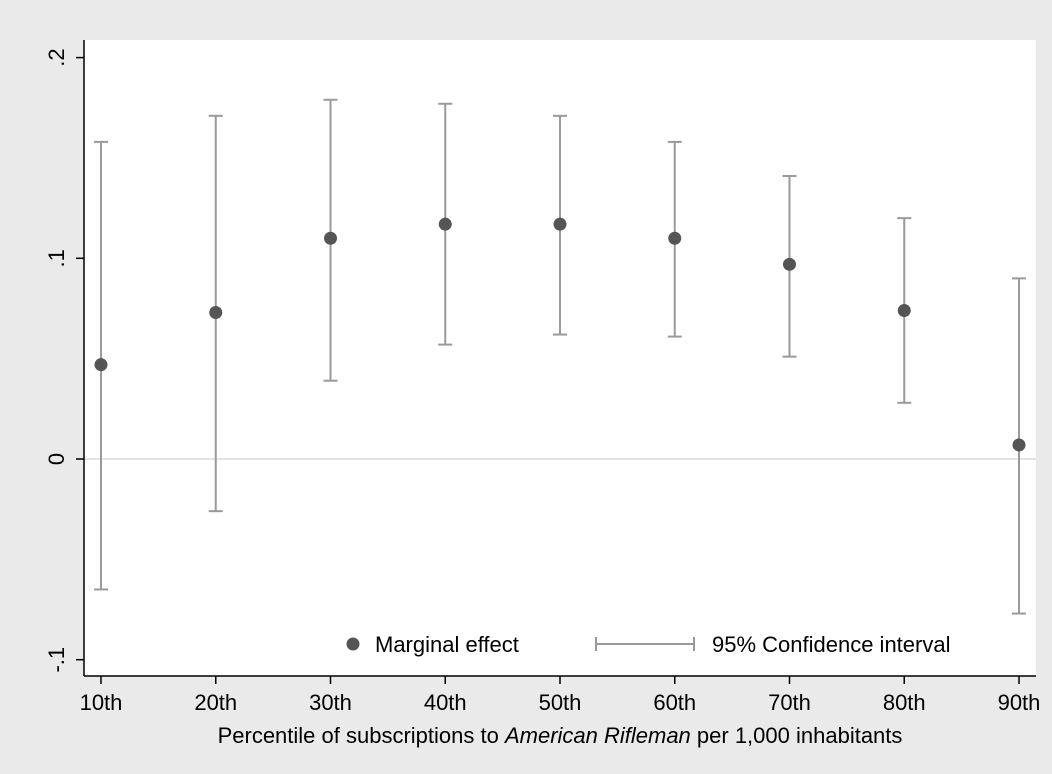 The width and height of the screenshot is (1052, 774). I want to click on y-axis-ticks: -.1 0 .1 .2, so click(64, 360).